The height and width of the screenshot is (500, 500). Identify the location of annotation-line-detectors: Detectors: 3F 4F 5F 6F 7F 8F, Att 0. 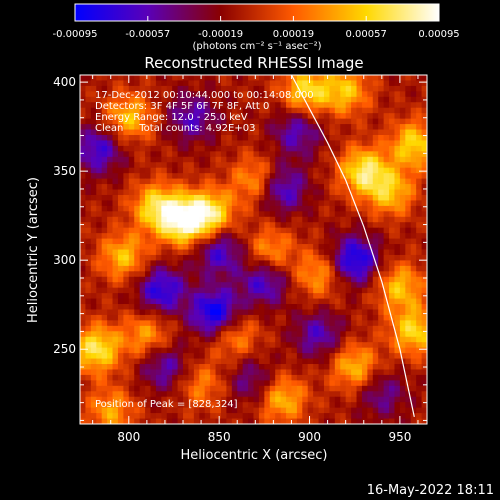
(182, 106).